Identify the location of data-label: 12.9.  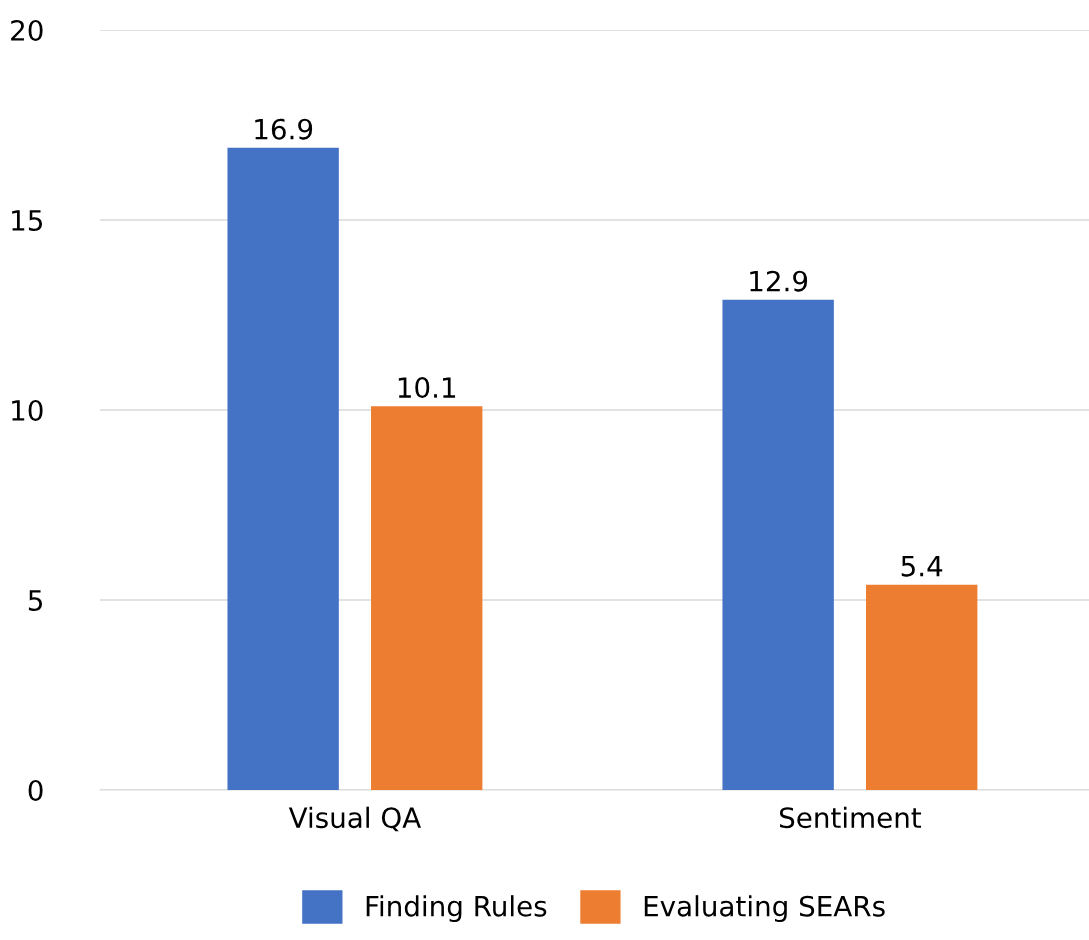
(779, 281).